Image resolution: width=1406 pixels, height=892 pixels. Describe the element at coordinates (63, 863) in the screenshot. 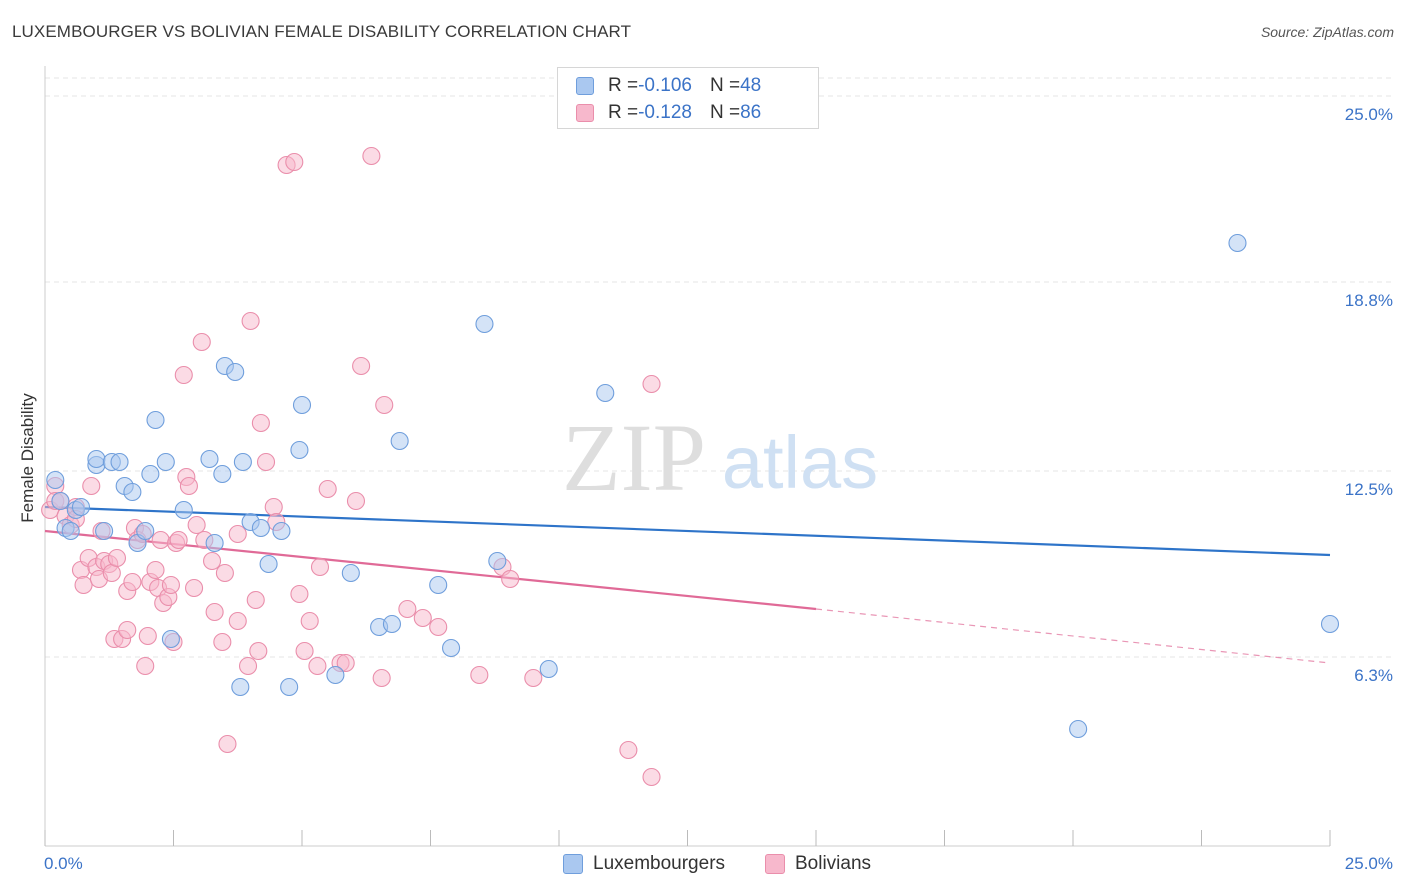

I see `x-tick-label: 0.0%` at that location.